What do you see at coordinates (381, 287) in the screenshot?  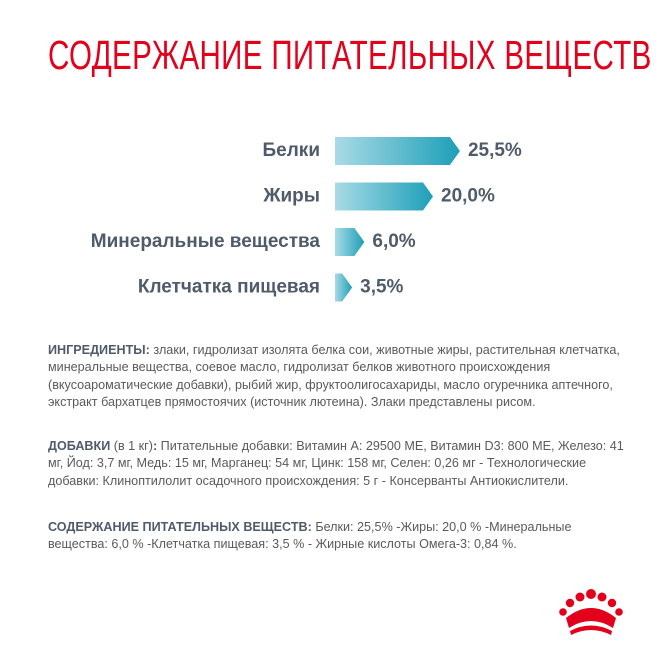 I see `value-label: 3,5%` at bounding box center [381, 287].